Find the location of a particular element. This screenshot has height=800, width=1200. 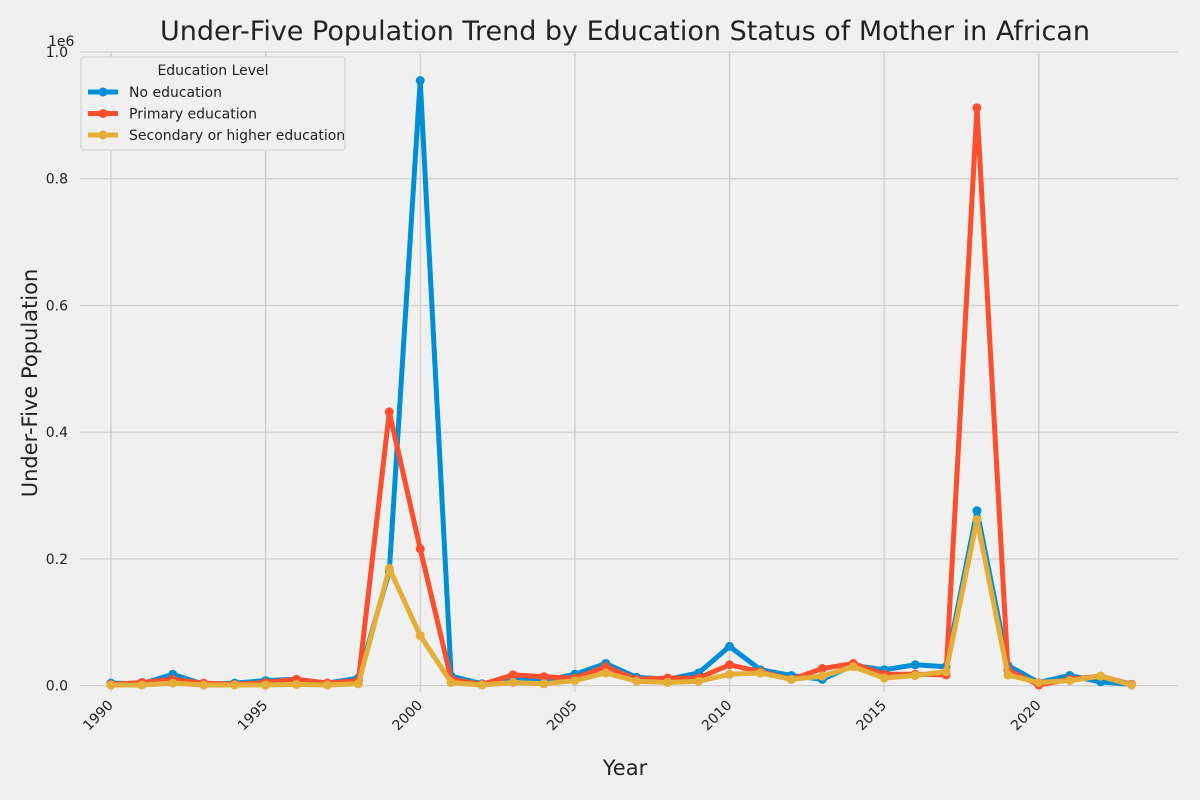

y-tick-label: 0.8 is located at coordinates (57, 180).